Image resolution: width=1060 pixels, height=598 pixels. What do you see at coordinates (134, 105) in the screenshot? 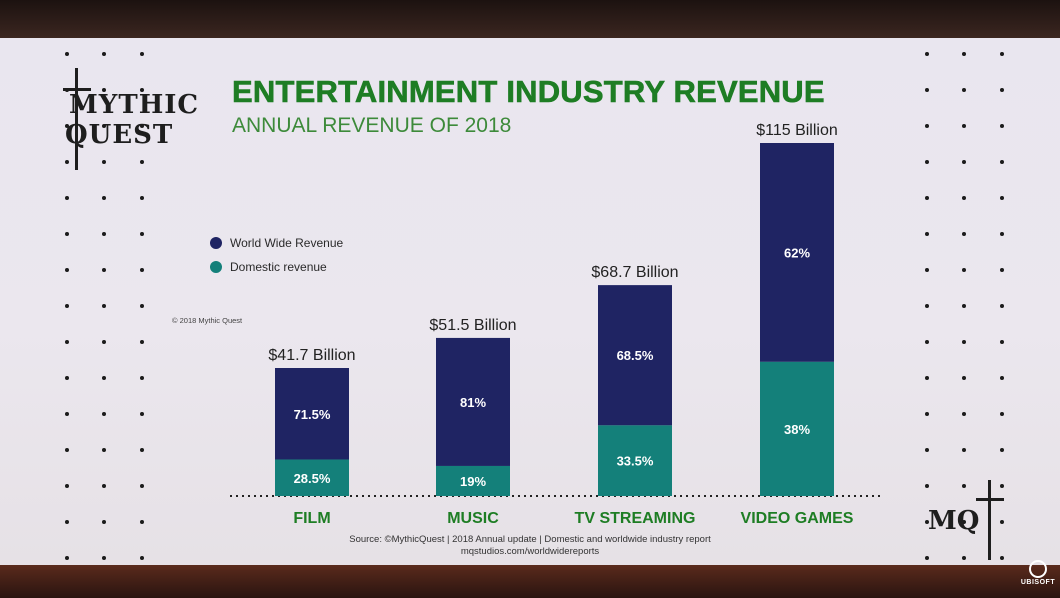
I see `logo-text-top: MYTHIC` at bounding box center [134, 105].